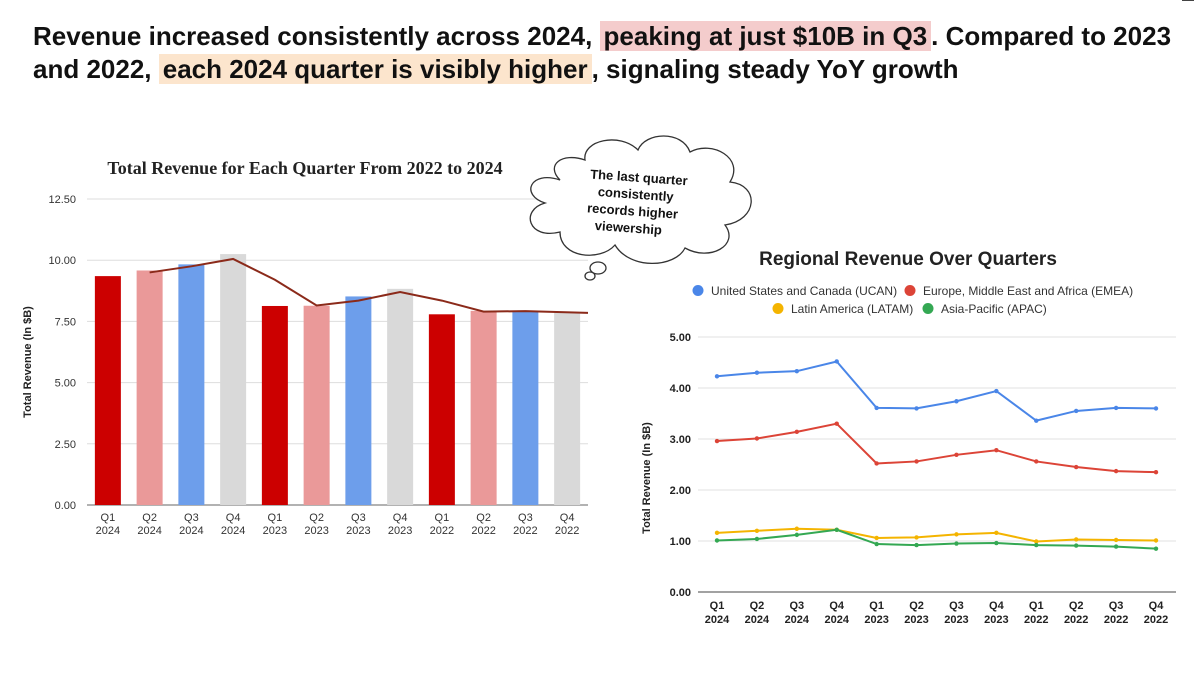 The height and width of the screenshot is (673, 1194). I want to click on headline-part-2: . Compared to 2023 and 2022,, so click(602, 52).